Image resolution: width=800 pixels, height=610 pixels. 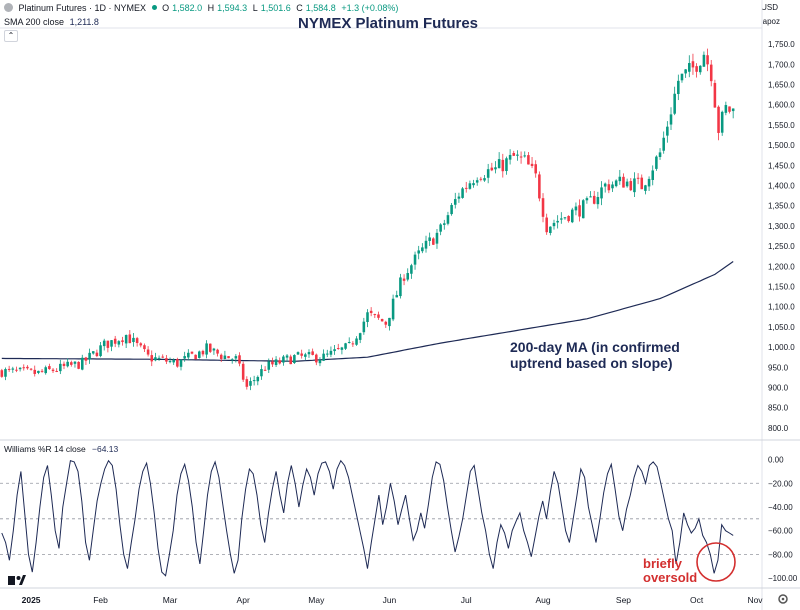 What do you see at coordinates (780, 554) in the screenshot?
I see `wr-axis-tick: −80.00` at bounding box center [780, 554].